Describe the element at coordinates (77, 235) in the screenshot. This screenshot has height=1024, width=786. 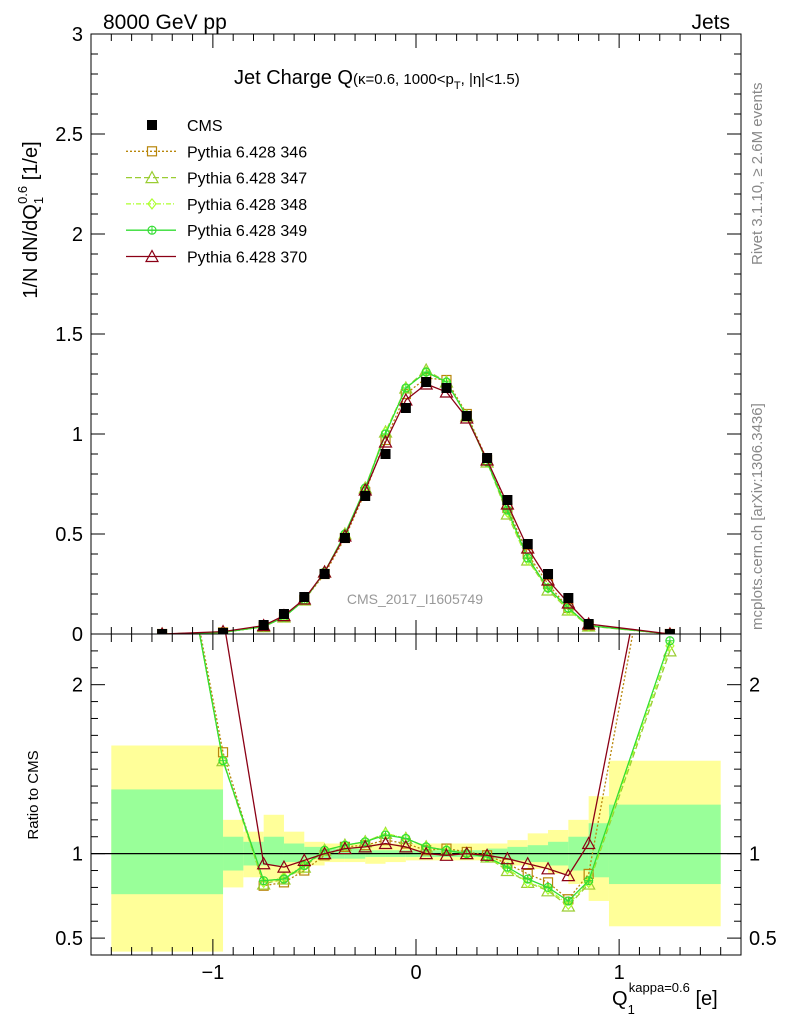
I see `main-ytick-label: 2` at that location.